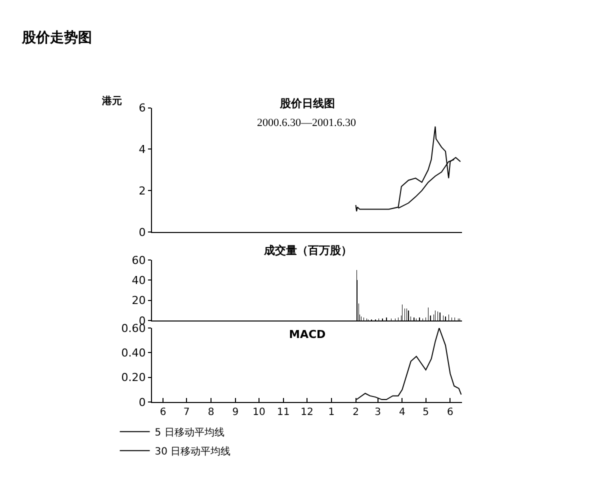 The image size is (598, 479). Describe the element at coordinates (139, 301) in the screenshot. I see `y-tick-label: 20` at that location.